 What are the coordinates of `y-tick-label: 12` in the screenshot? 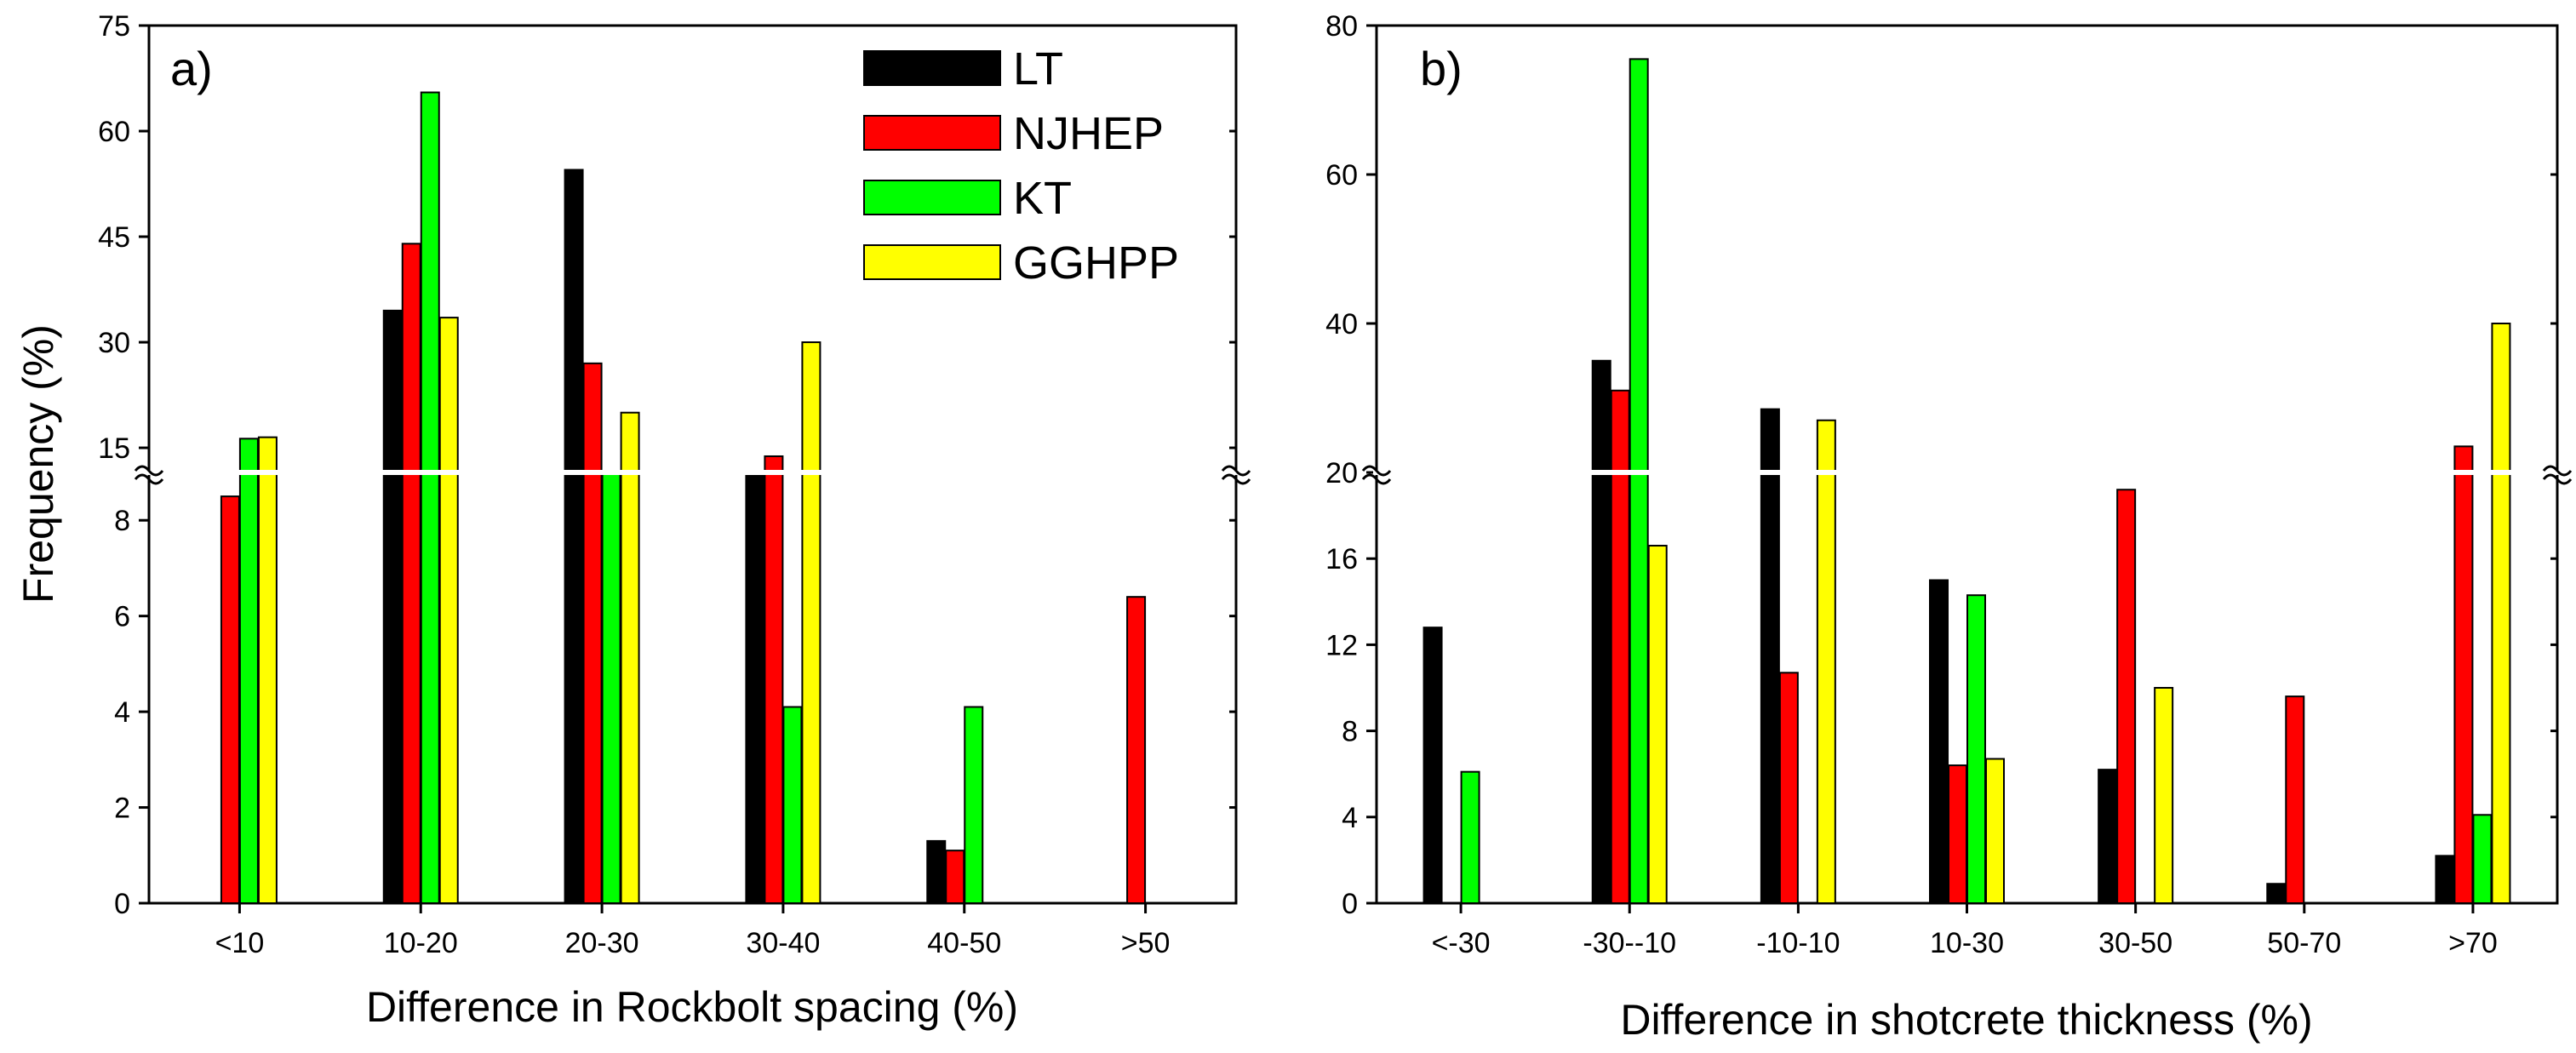 It's located at (1342, 645).